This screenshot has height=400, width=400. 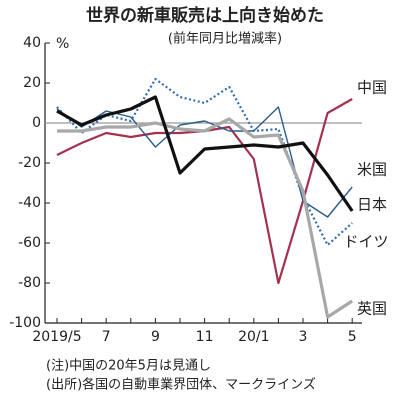 What do you see at coordinates (181, 385) in the screenshot?
I see `note: (出所)各国の自動車業界団体、マークラインズ` at bounding box center [181, 385].